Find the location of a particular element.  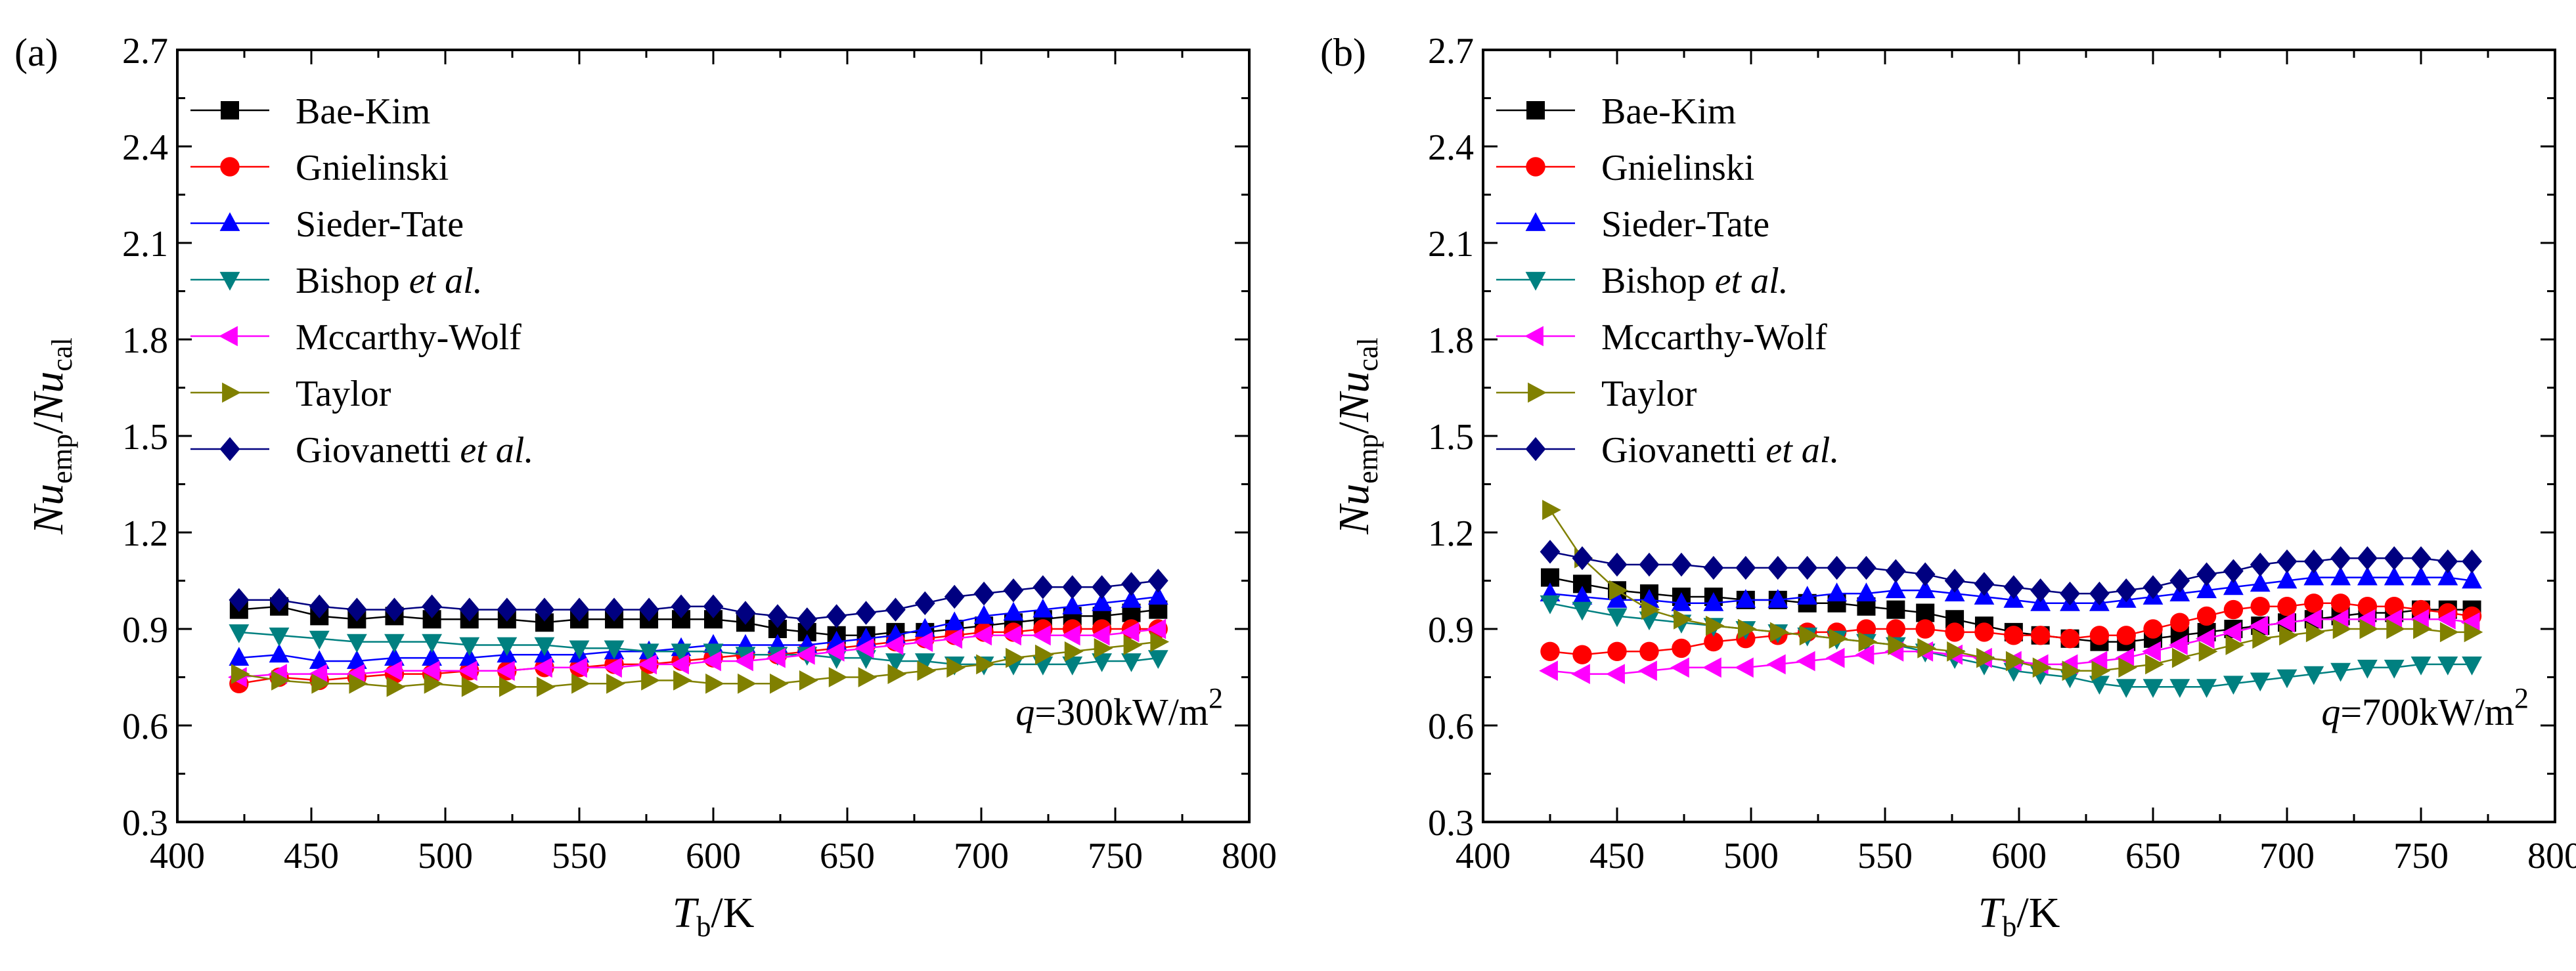

legend-item: Sieder-Tate is located at coordinates (1632, 224).